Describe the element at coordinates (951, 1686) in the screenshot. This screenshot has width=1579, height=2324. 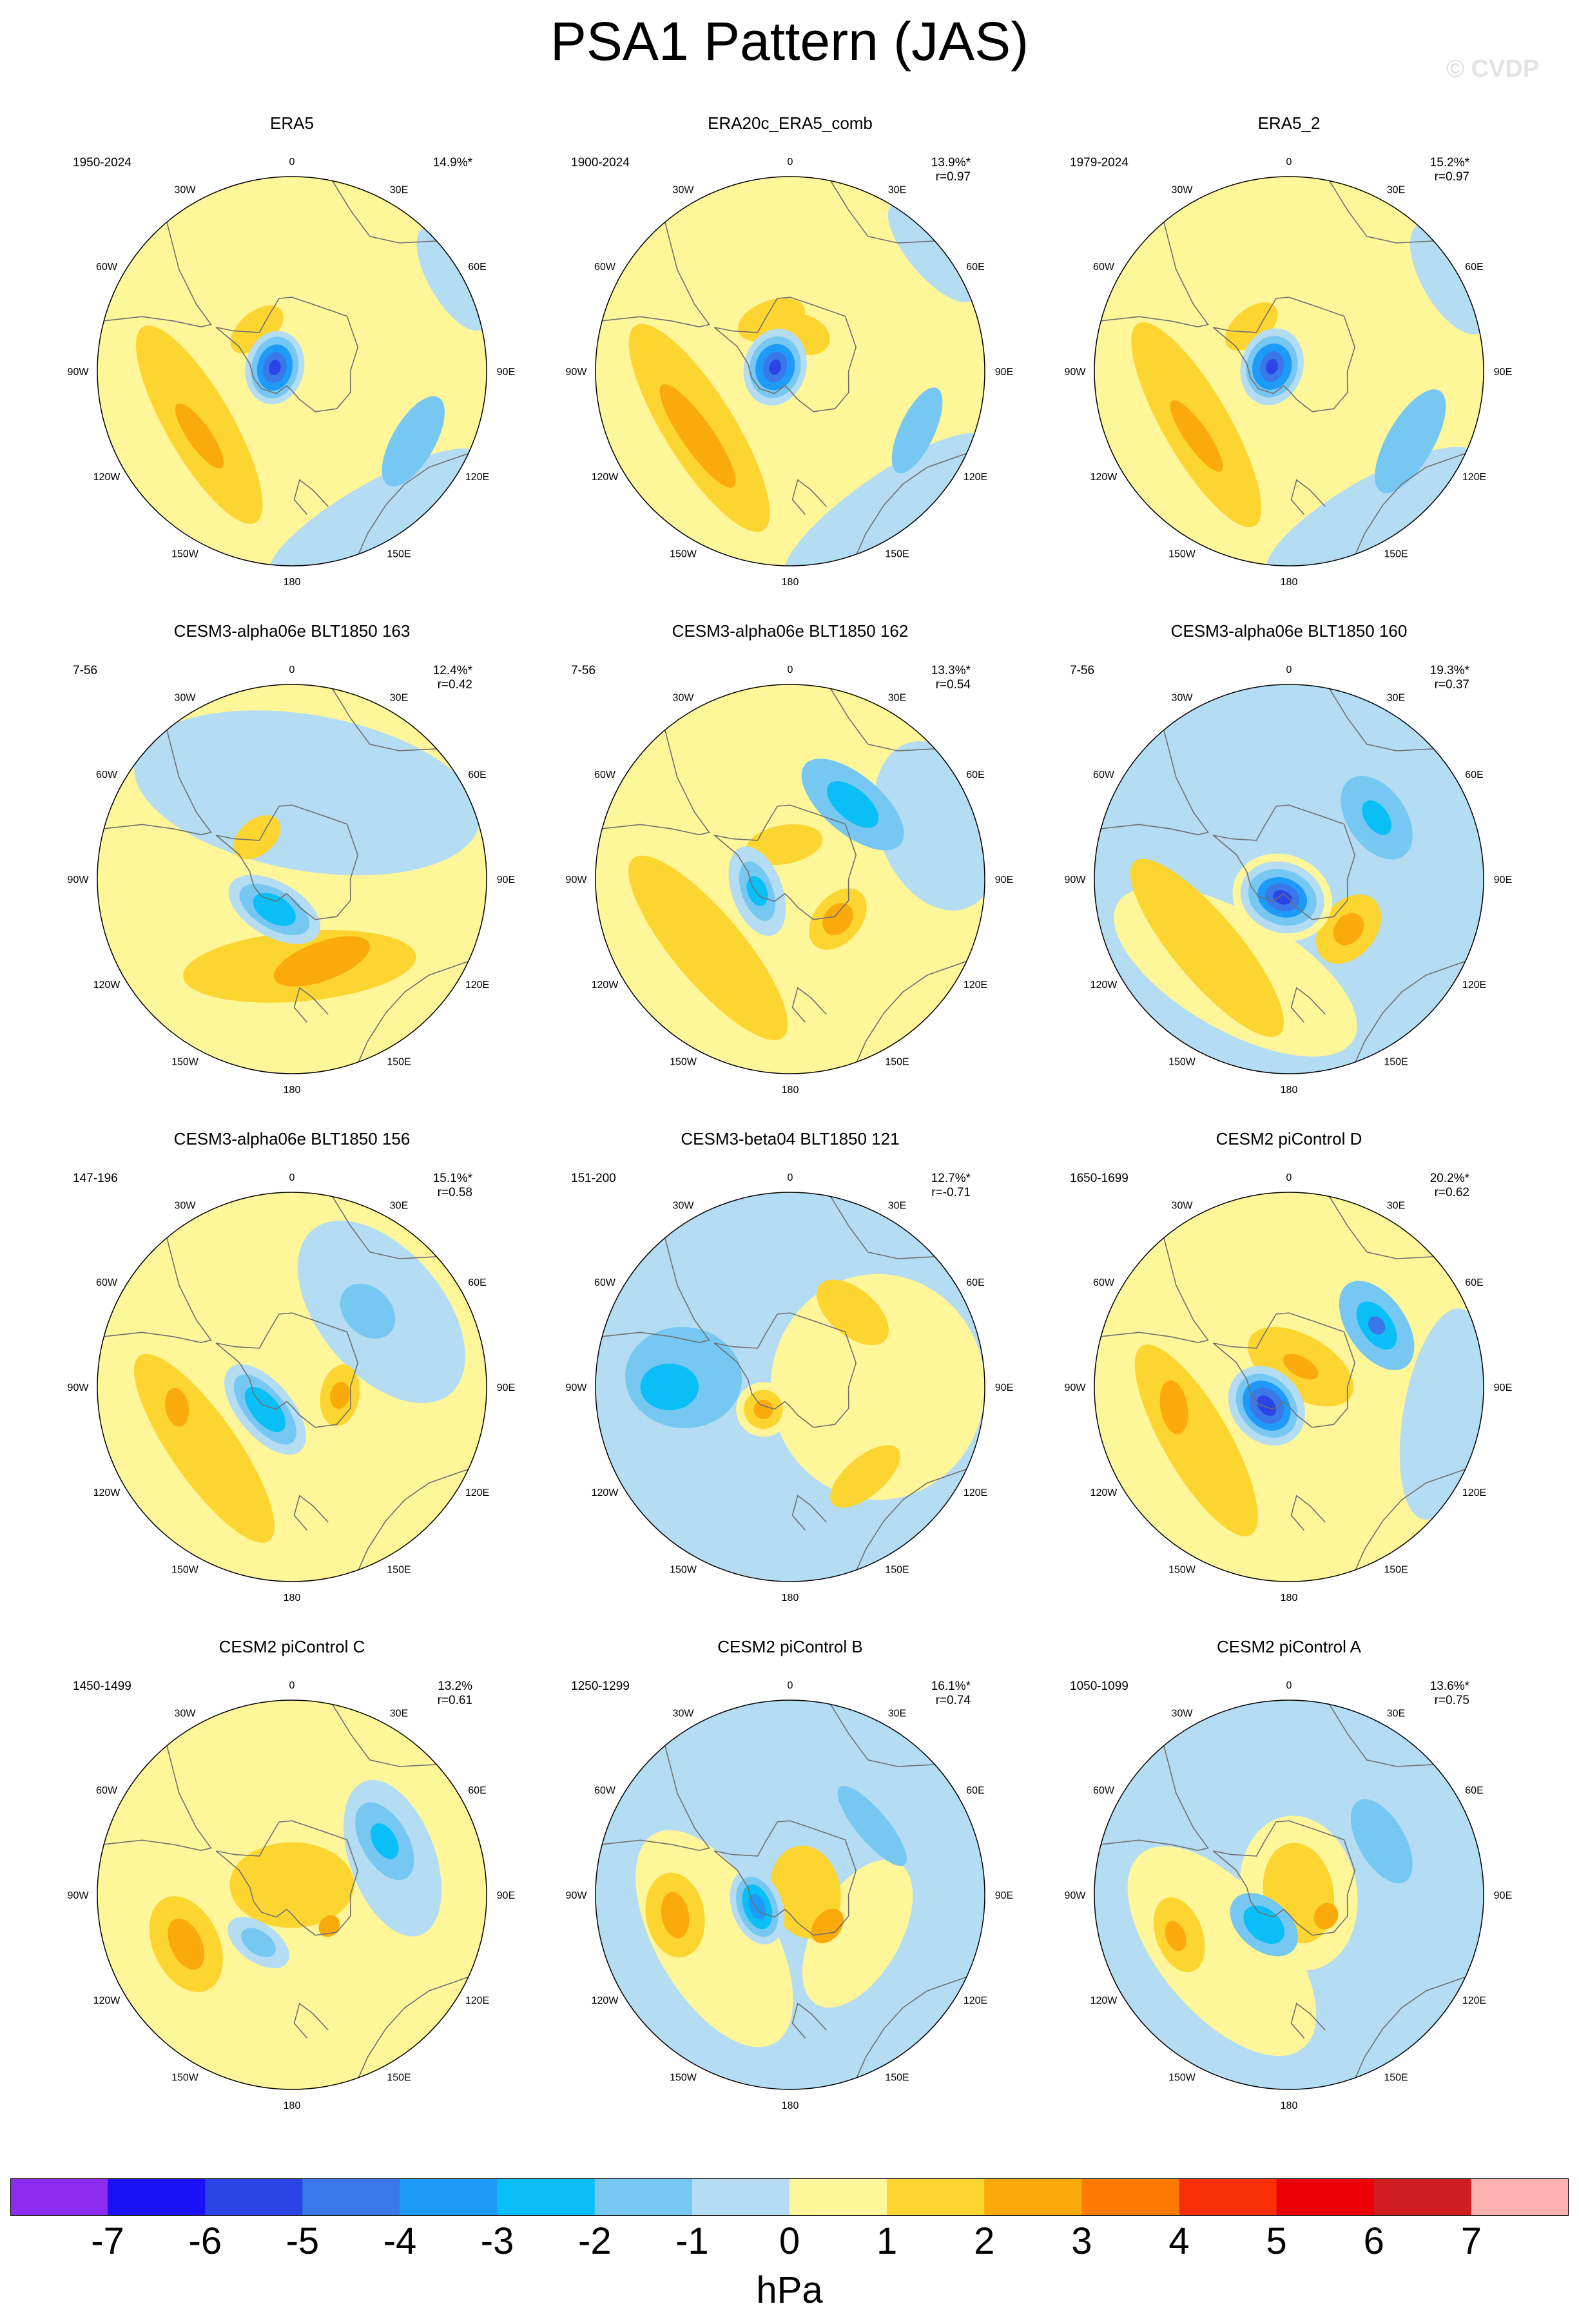
I see `panel-variance-explained: 16.1%*` at that location.